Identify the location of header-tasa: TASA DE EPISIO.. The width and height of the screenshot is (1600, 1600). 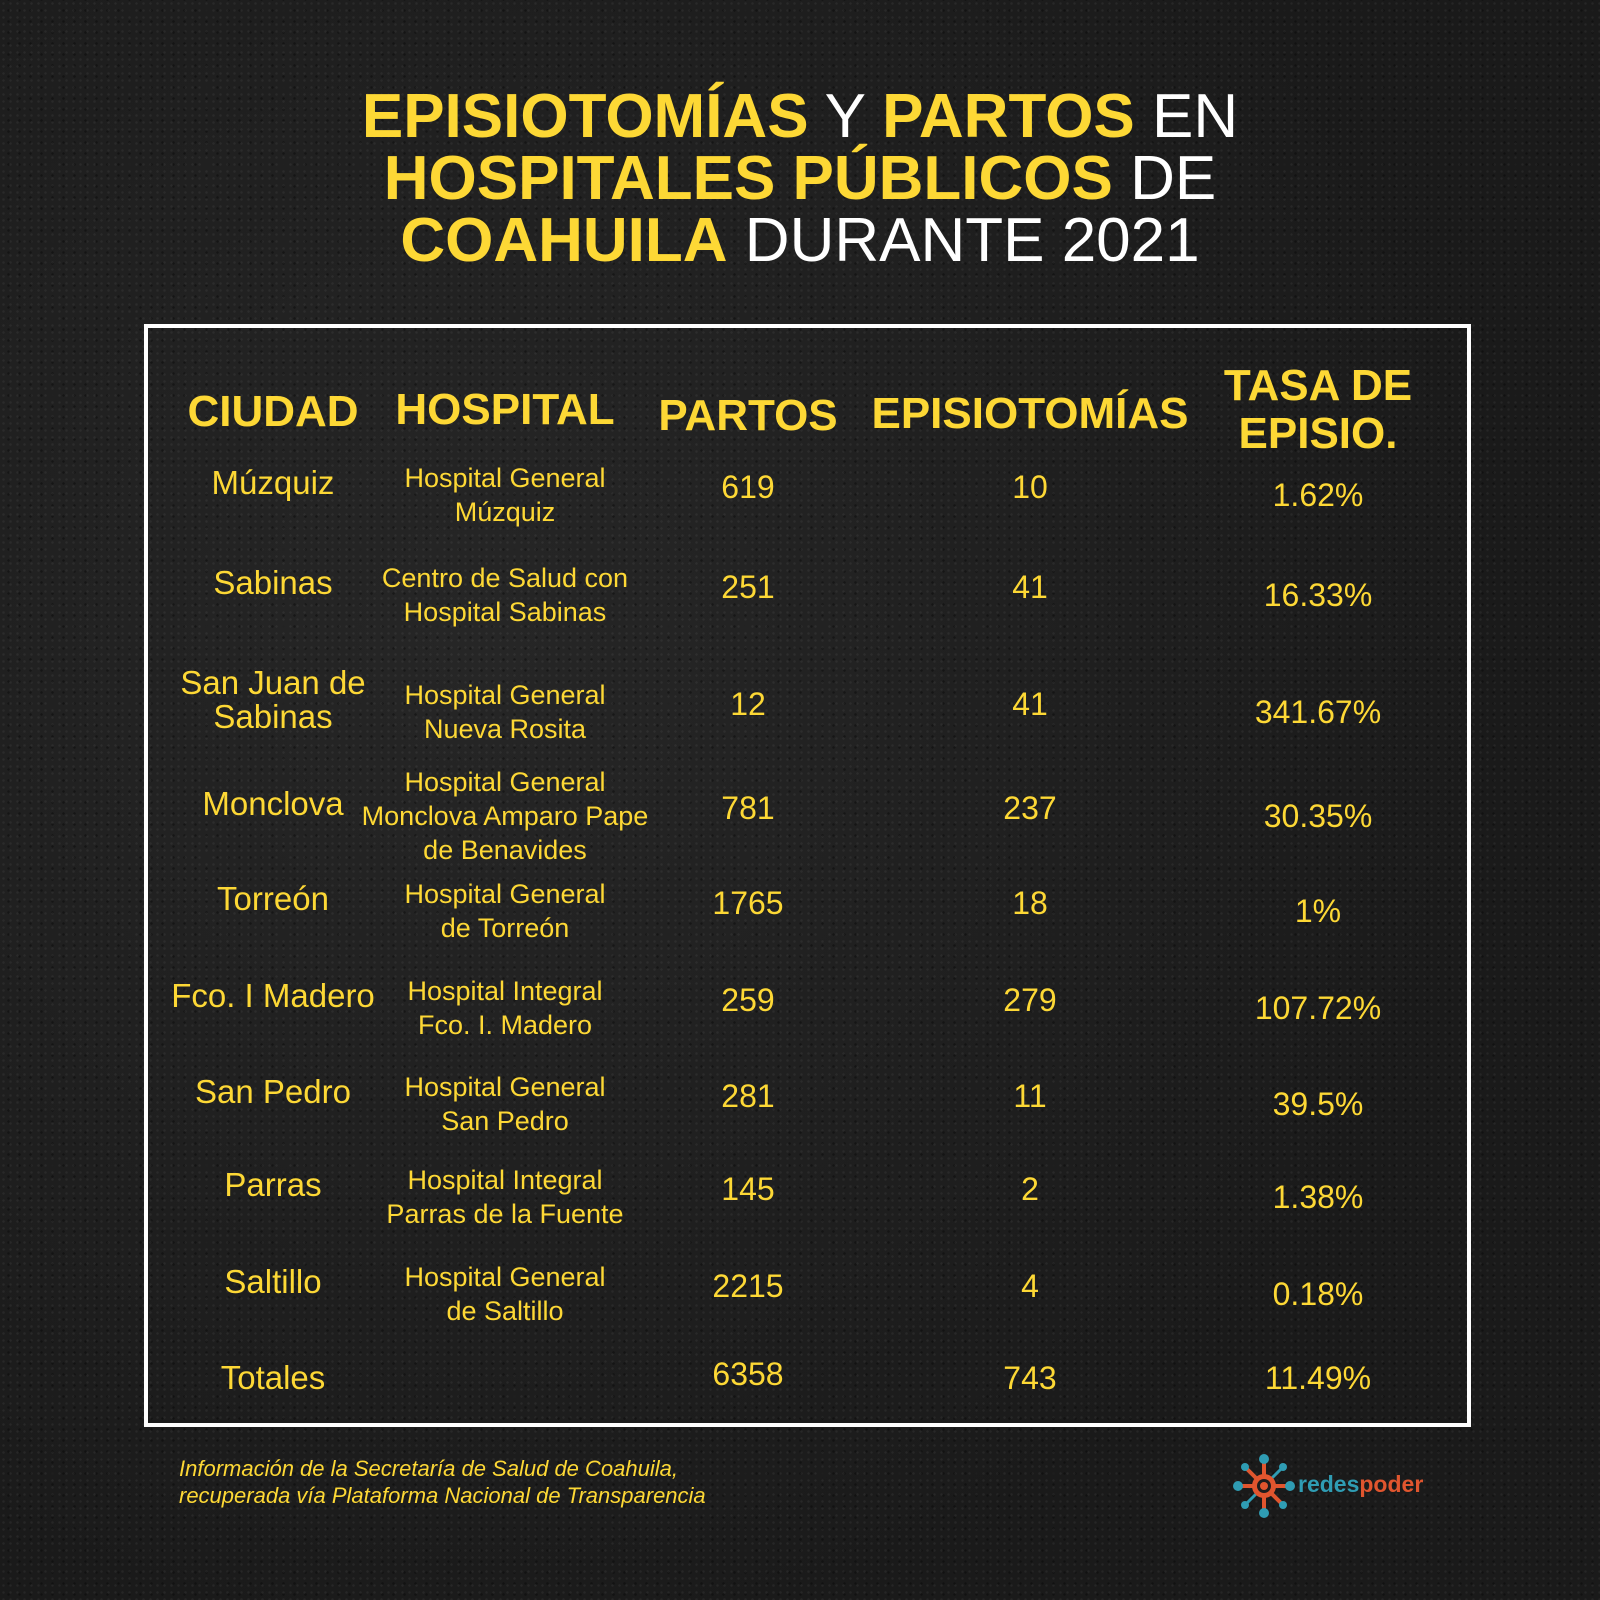
(1318, 409).